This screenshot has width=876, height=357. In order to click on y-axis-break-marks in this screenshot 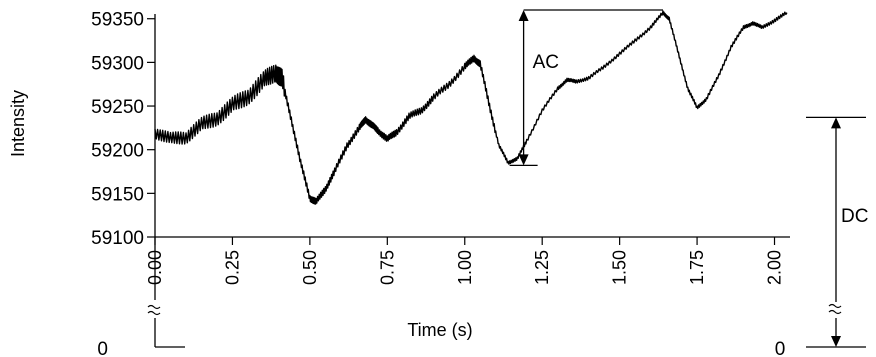, I will do `click(154, 310)`.